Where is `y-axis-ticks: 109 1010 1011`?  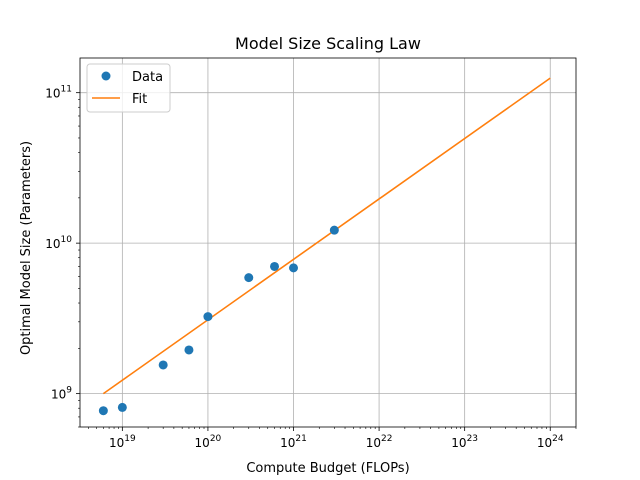 y-axis-ticks: 109 1010 1011 is located at coordinates (62, 256).